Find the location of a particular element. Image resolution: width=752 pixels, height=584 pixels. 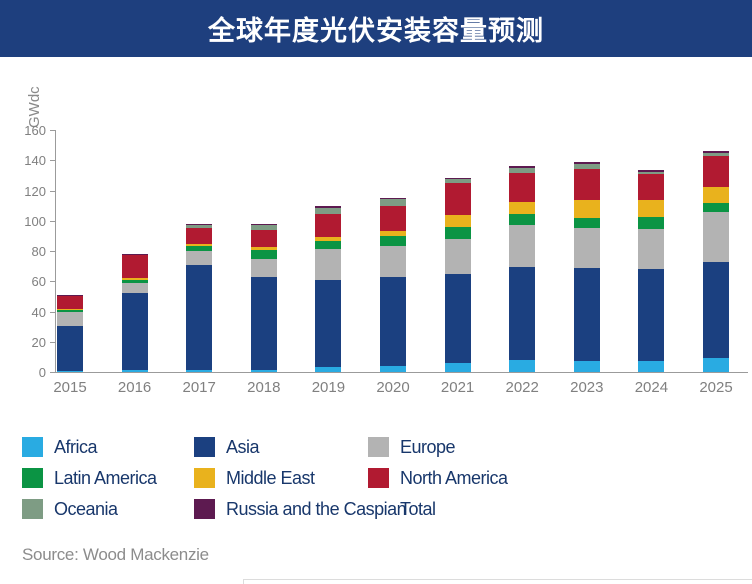

y-tick-label: 60 is located at coordinates (38, 282).